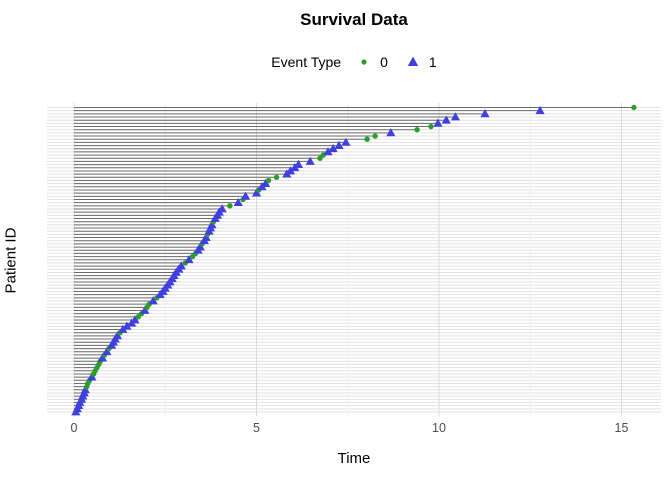  What do you see at coordinates (364, 62) in the screenshot?
I see `circle-key-icon` at bounding box center [364, 62].